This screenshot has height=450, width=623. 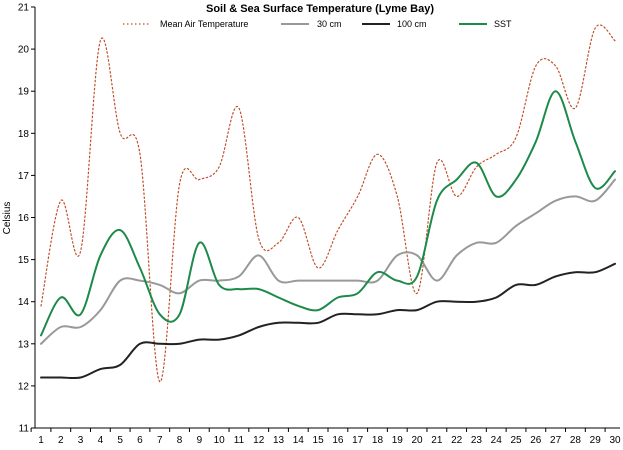 I want to click on x-tick-label: 11, so click(x=239, y=440).